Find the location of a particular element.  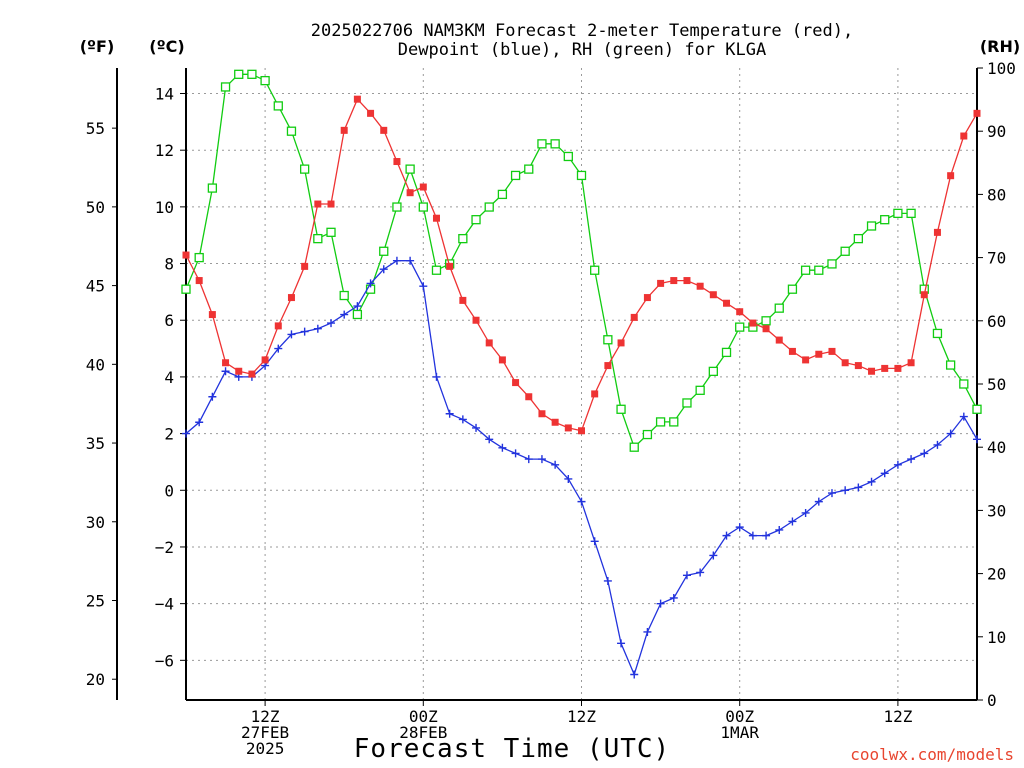

celsius-tick-label: −2 is located at coordinates (164, 547).